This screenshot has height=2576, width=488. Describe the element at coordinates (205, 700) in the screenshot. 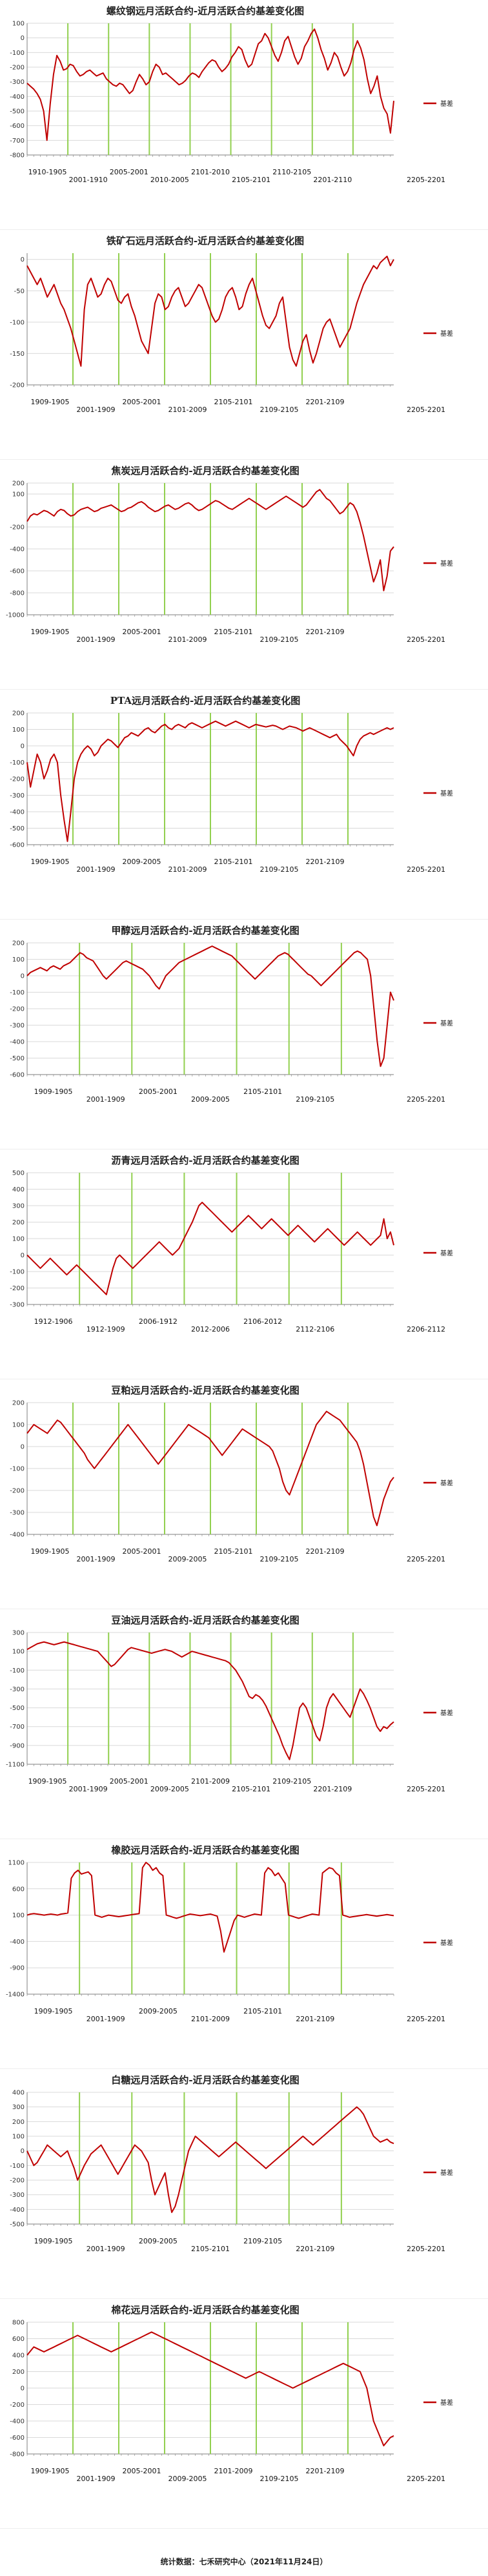

I see `chart-title: PTA远月活跃合约-近月活跃合约基差变化图` at that location.